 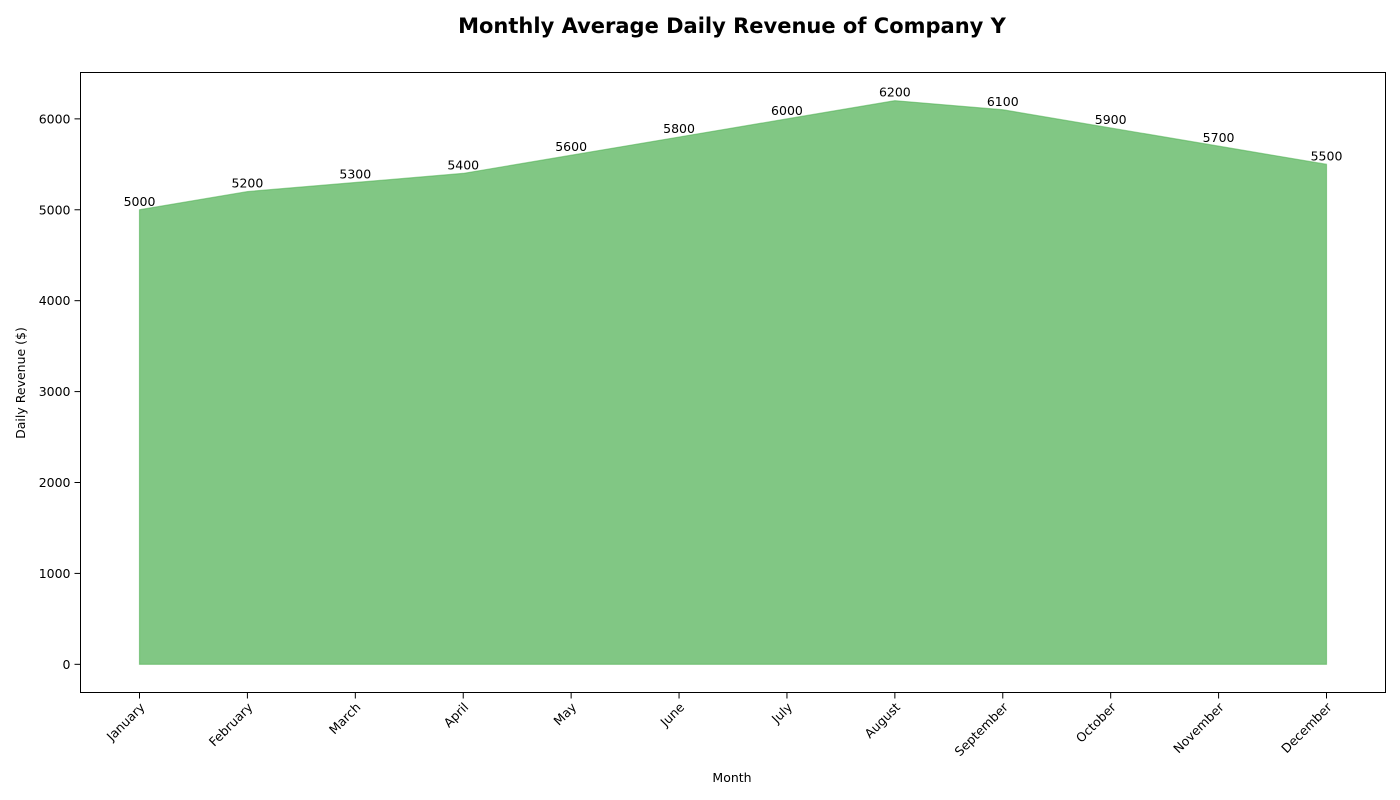 I want to click on x-axis-label: Month, so click(x=731, y=777).